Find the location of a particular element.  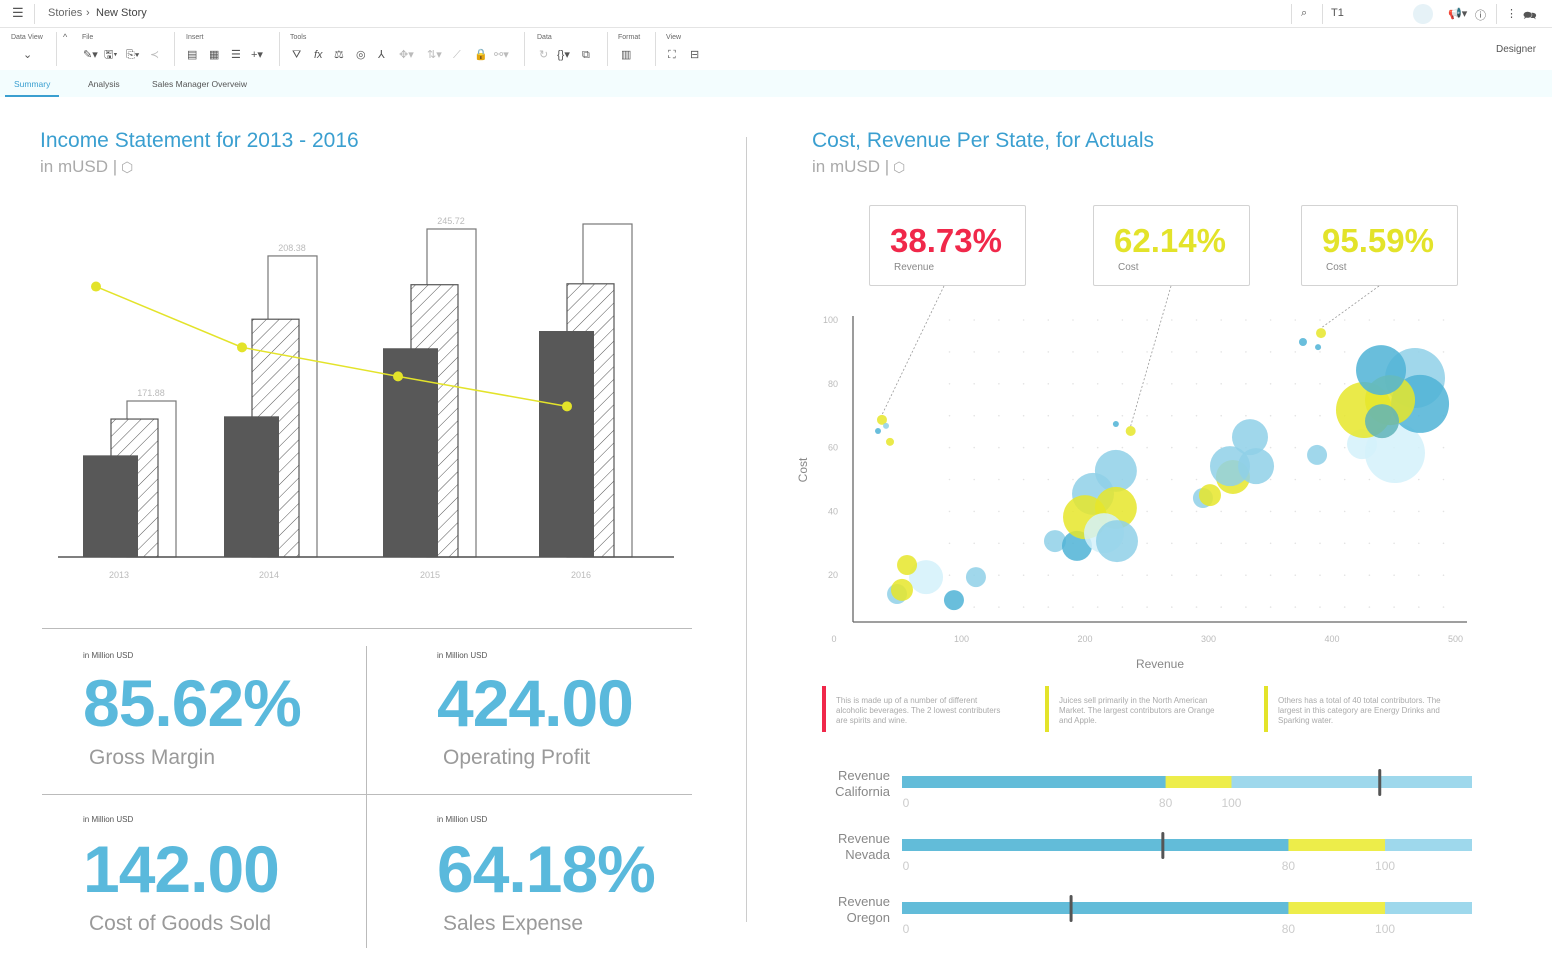

x-tick-label: 2014 is located at coordinates (269, 575).